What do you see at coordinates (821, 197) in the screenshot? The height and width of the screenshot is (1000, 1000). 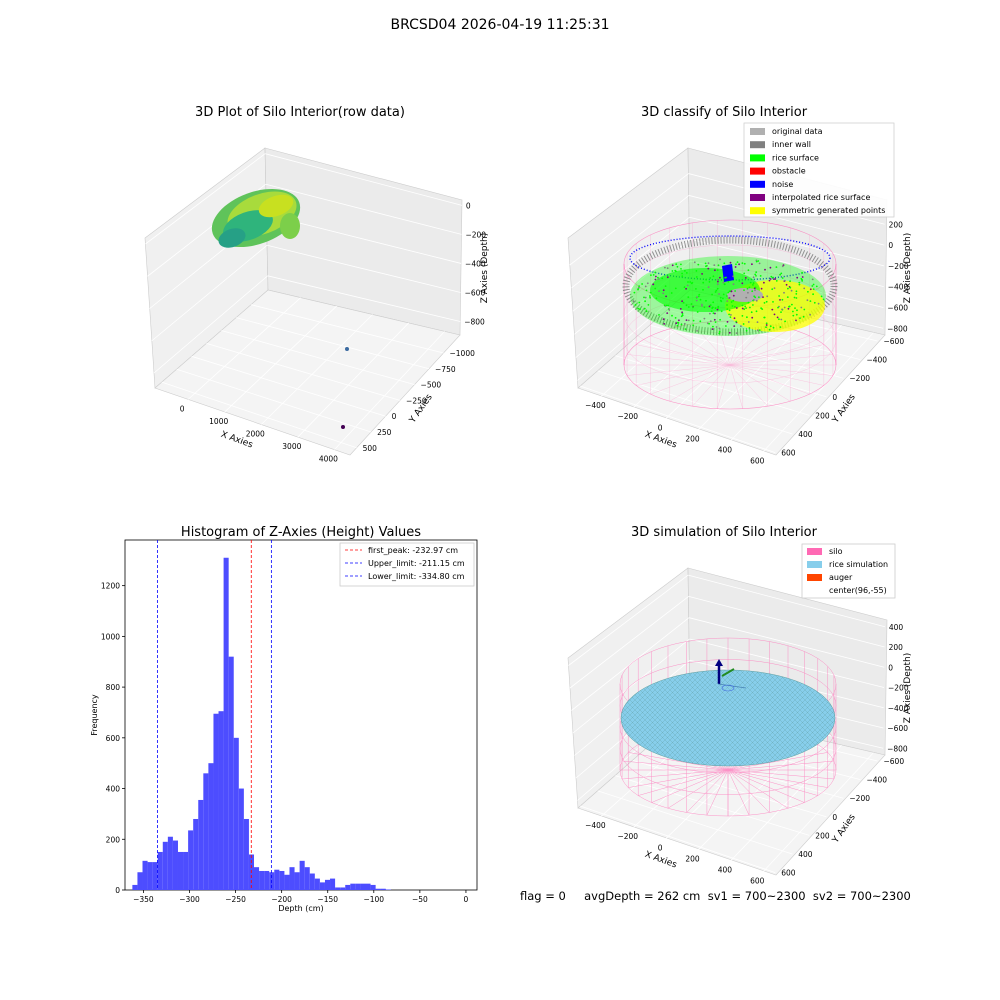 I see `legend-entry: interpolated rice surface` at bounding box center [821, 197].